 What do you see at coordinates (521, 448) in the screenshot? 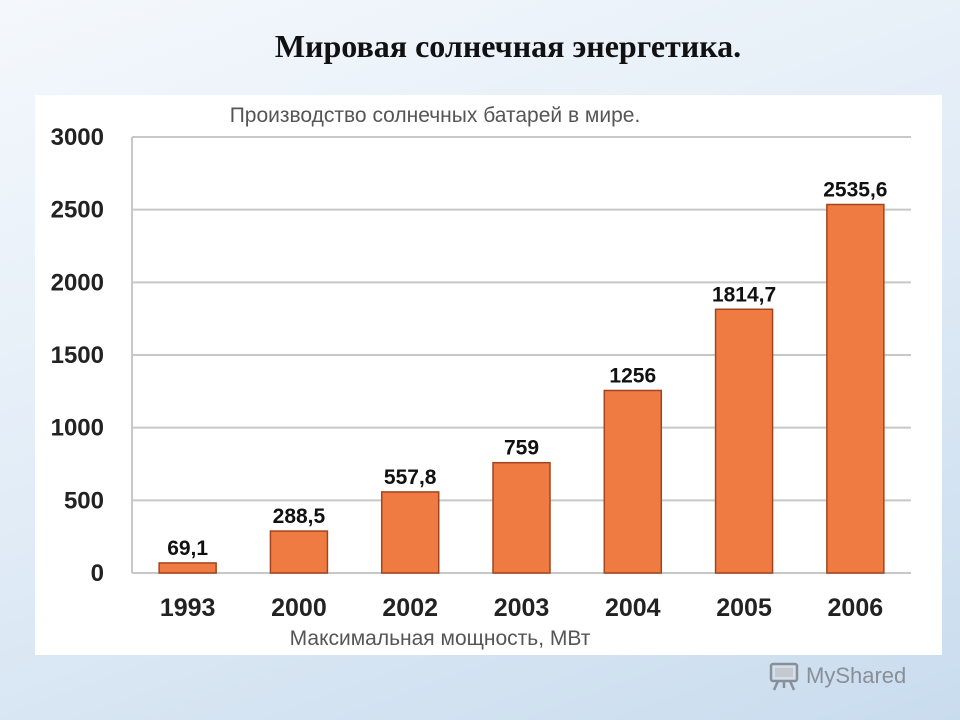
I see `data-label: 759` at bounding box center [521, 448].